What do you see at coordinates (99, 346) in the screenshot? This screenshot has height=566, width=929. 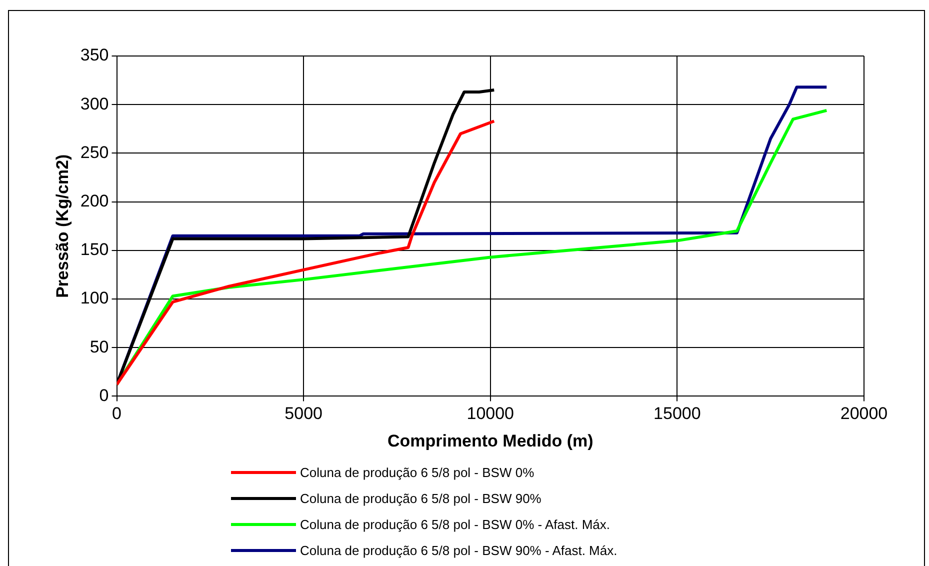 I see `y-tick-label: 50` at bounding box center [99, 346].